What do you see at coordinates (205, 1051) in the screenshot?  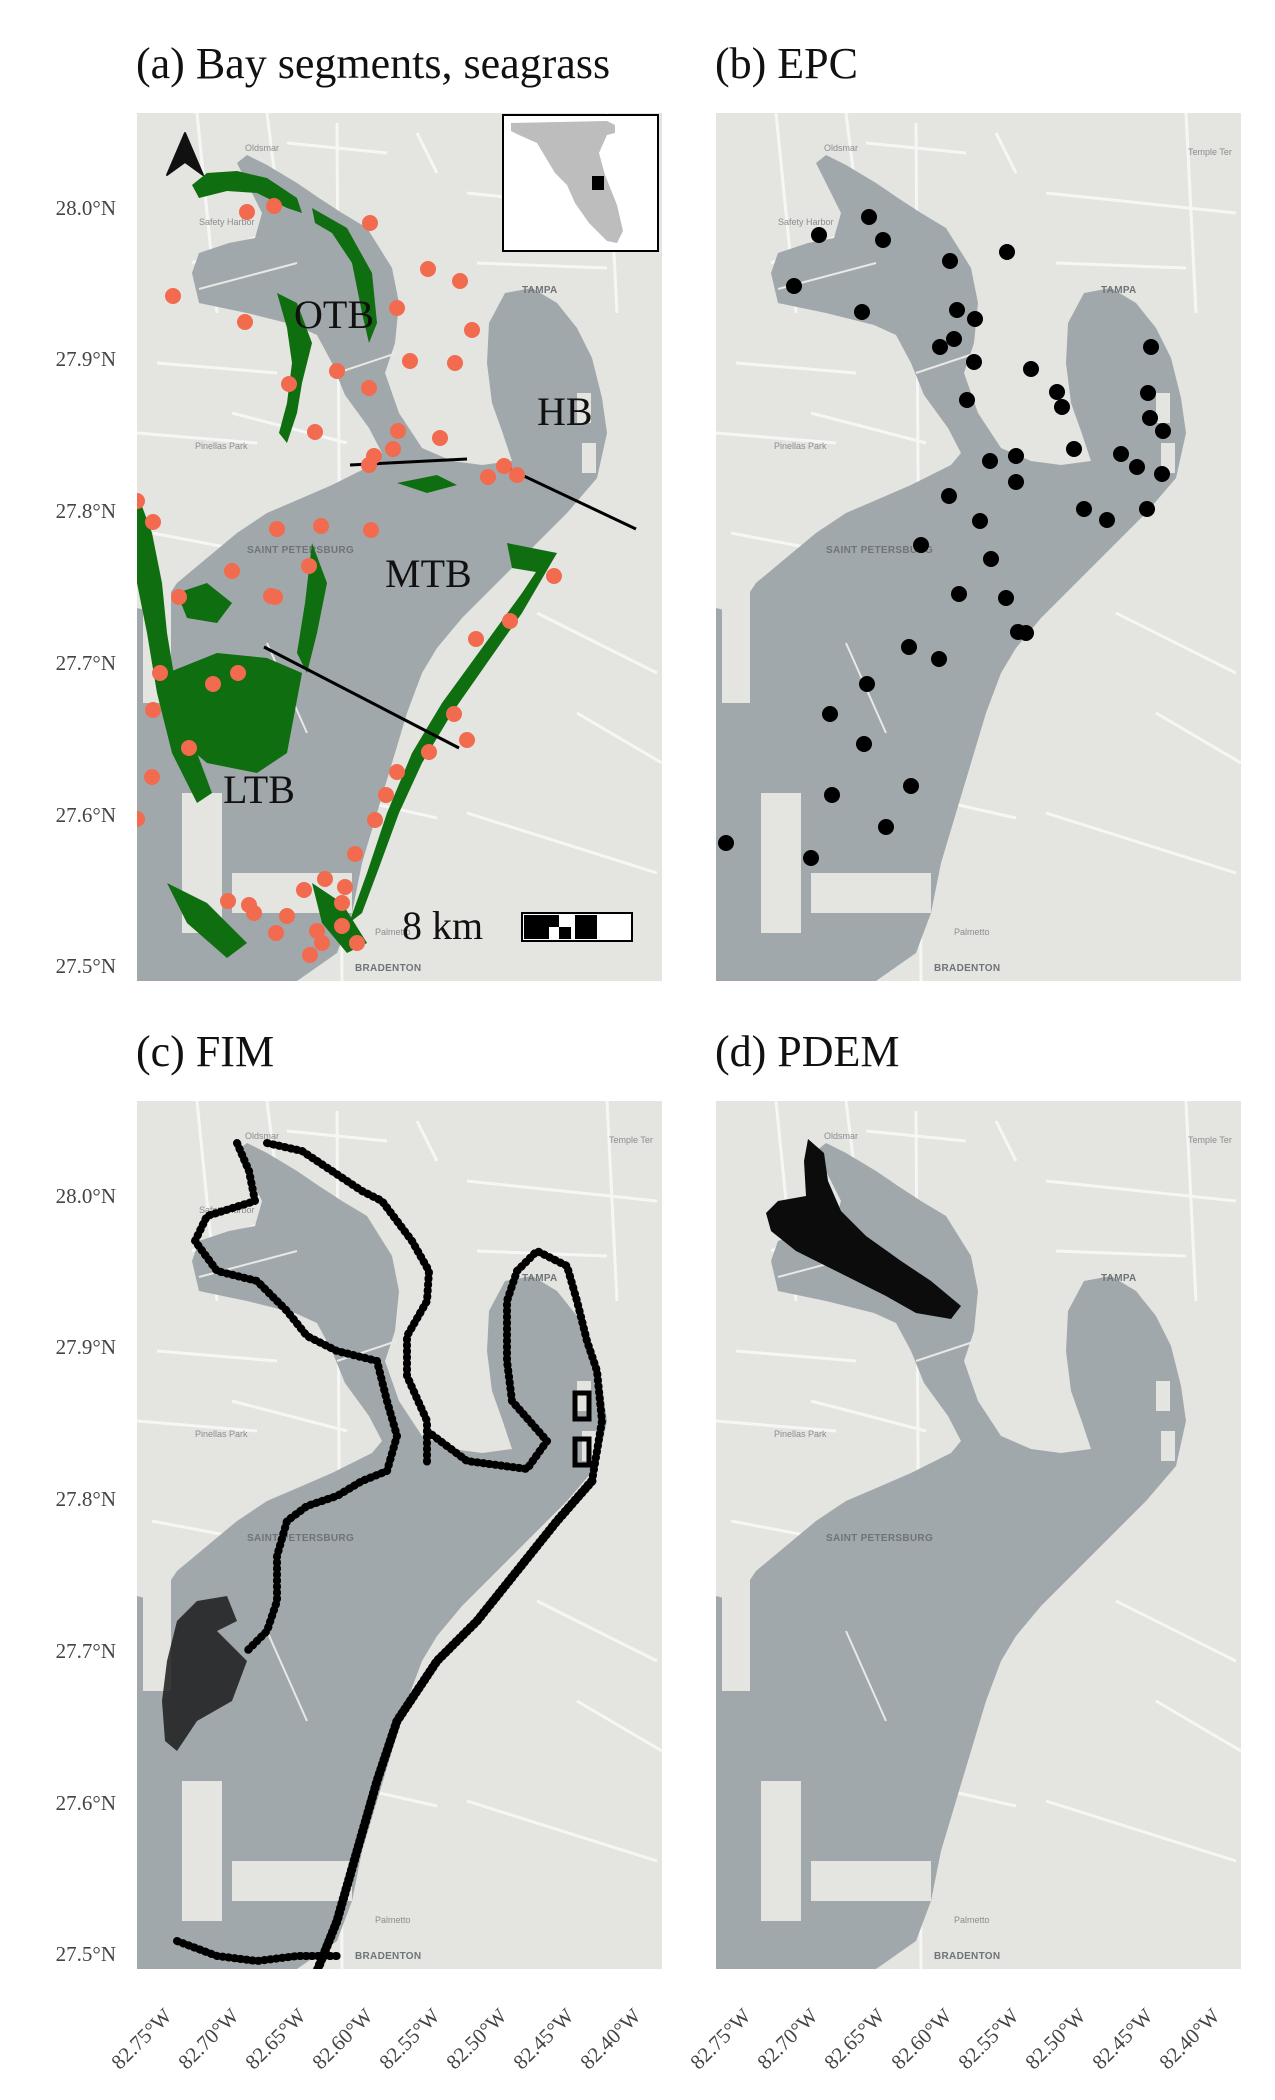 I see `panel-c-title: (c) FIM` at bounding box center [205, 1051].